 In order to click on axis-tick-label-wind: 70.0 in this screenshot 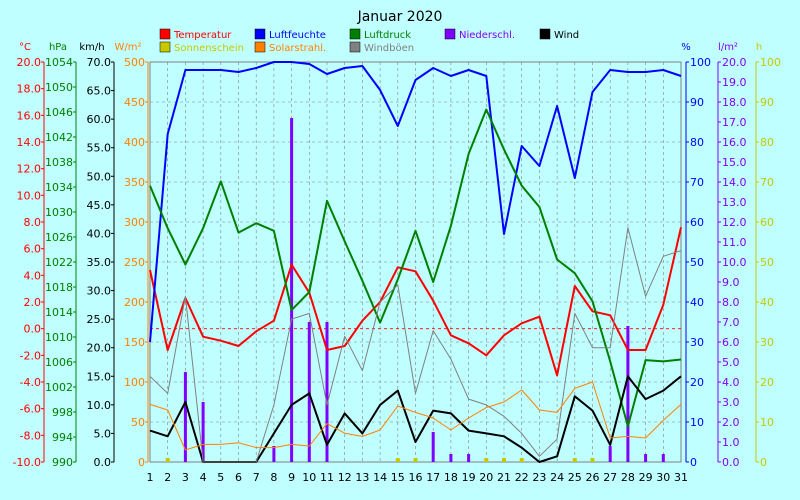, I will do `click(99, 62)`.